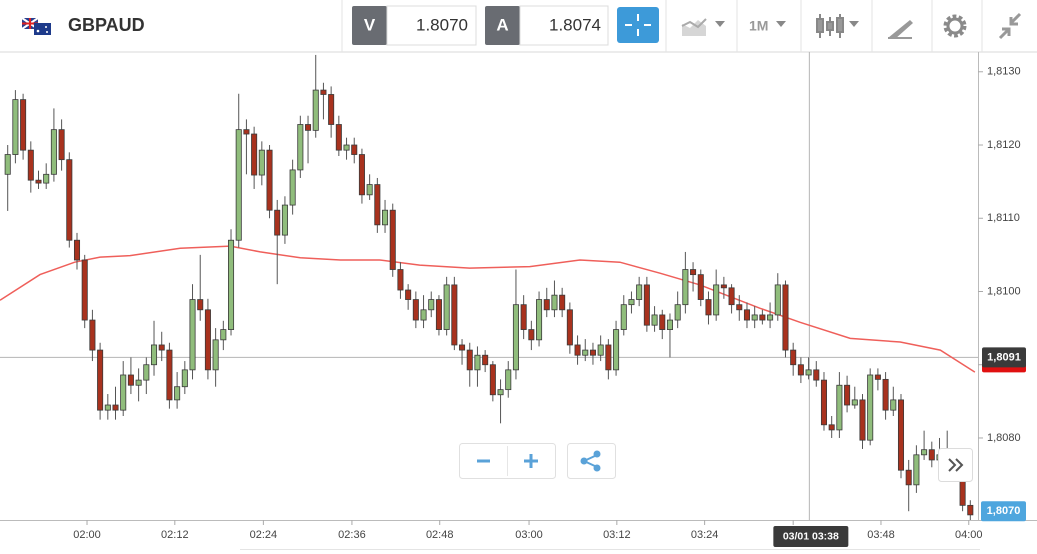  Describe the element at coordinates (617, 535) in the screenshot. I see `x-tick-label: 03:12` at that location.